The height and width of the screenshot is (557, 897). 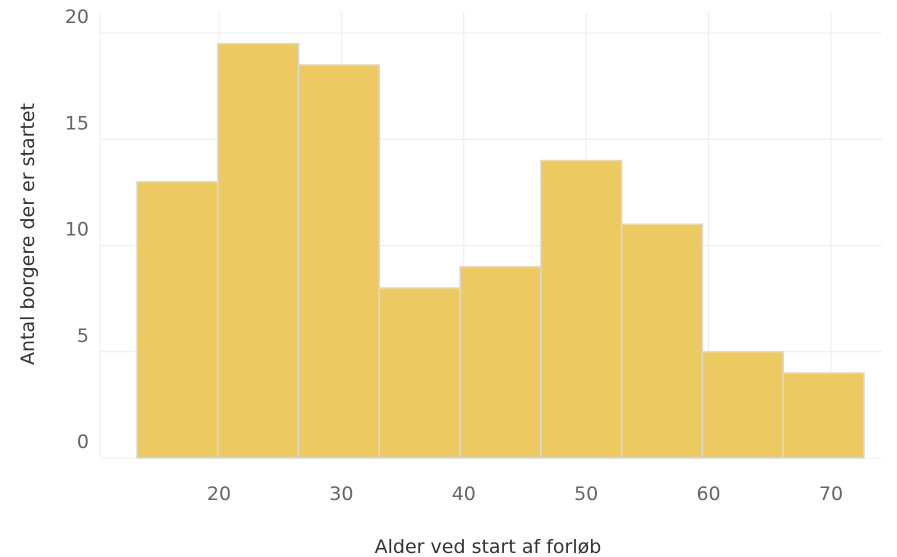 What do you see at coordinates (77, 123) in the screenshot?
I see `y-tick-label: 15` at bounding box center [77, 123].